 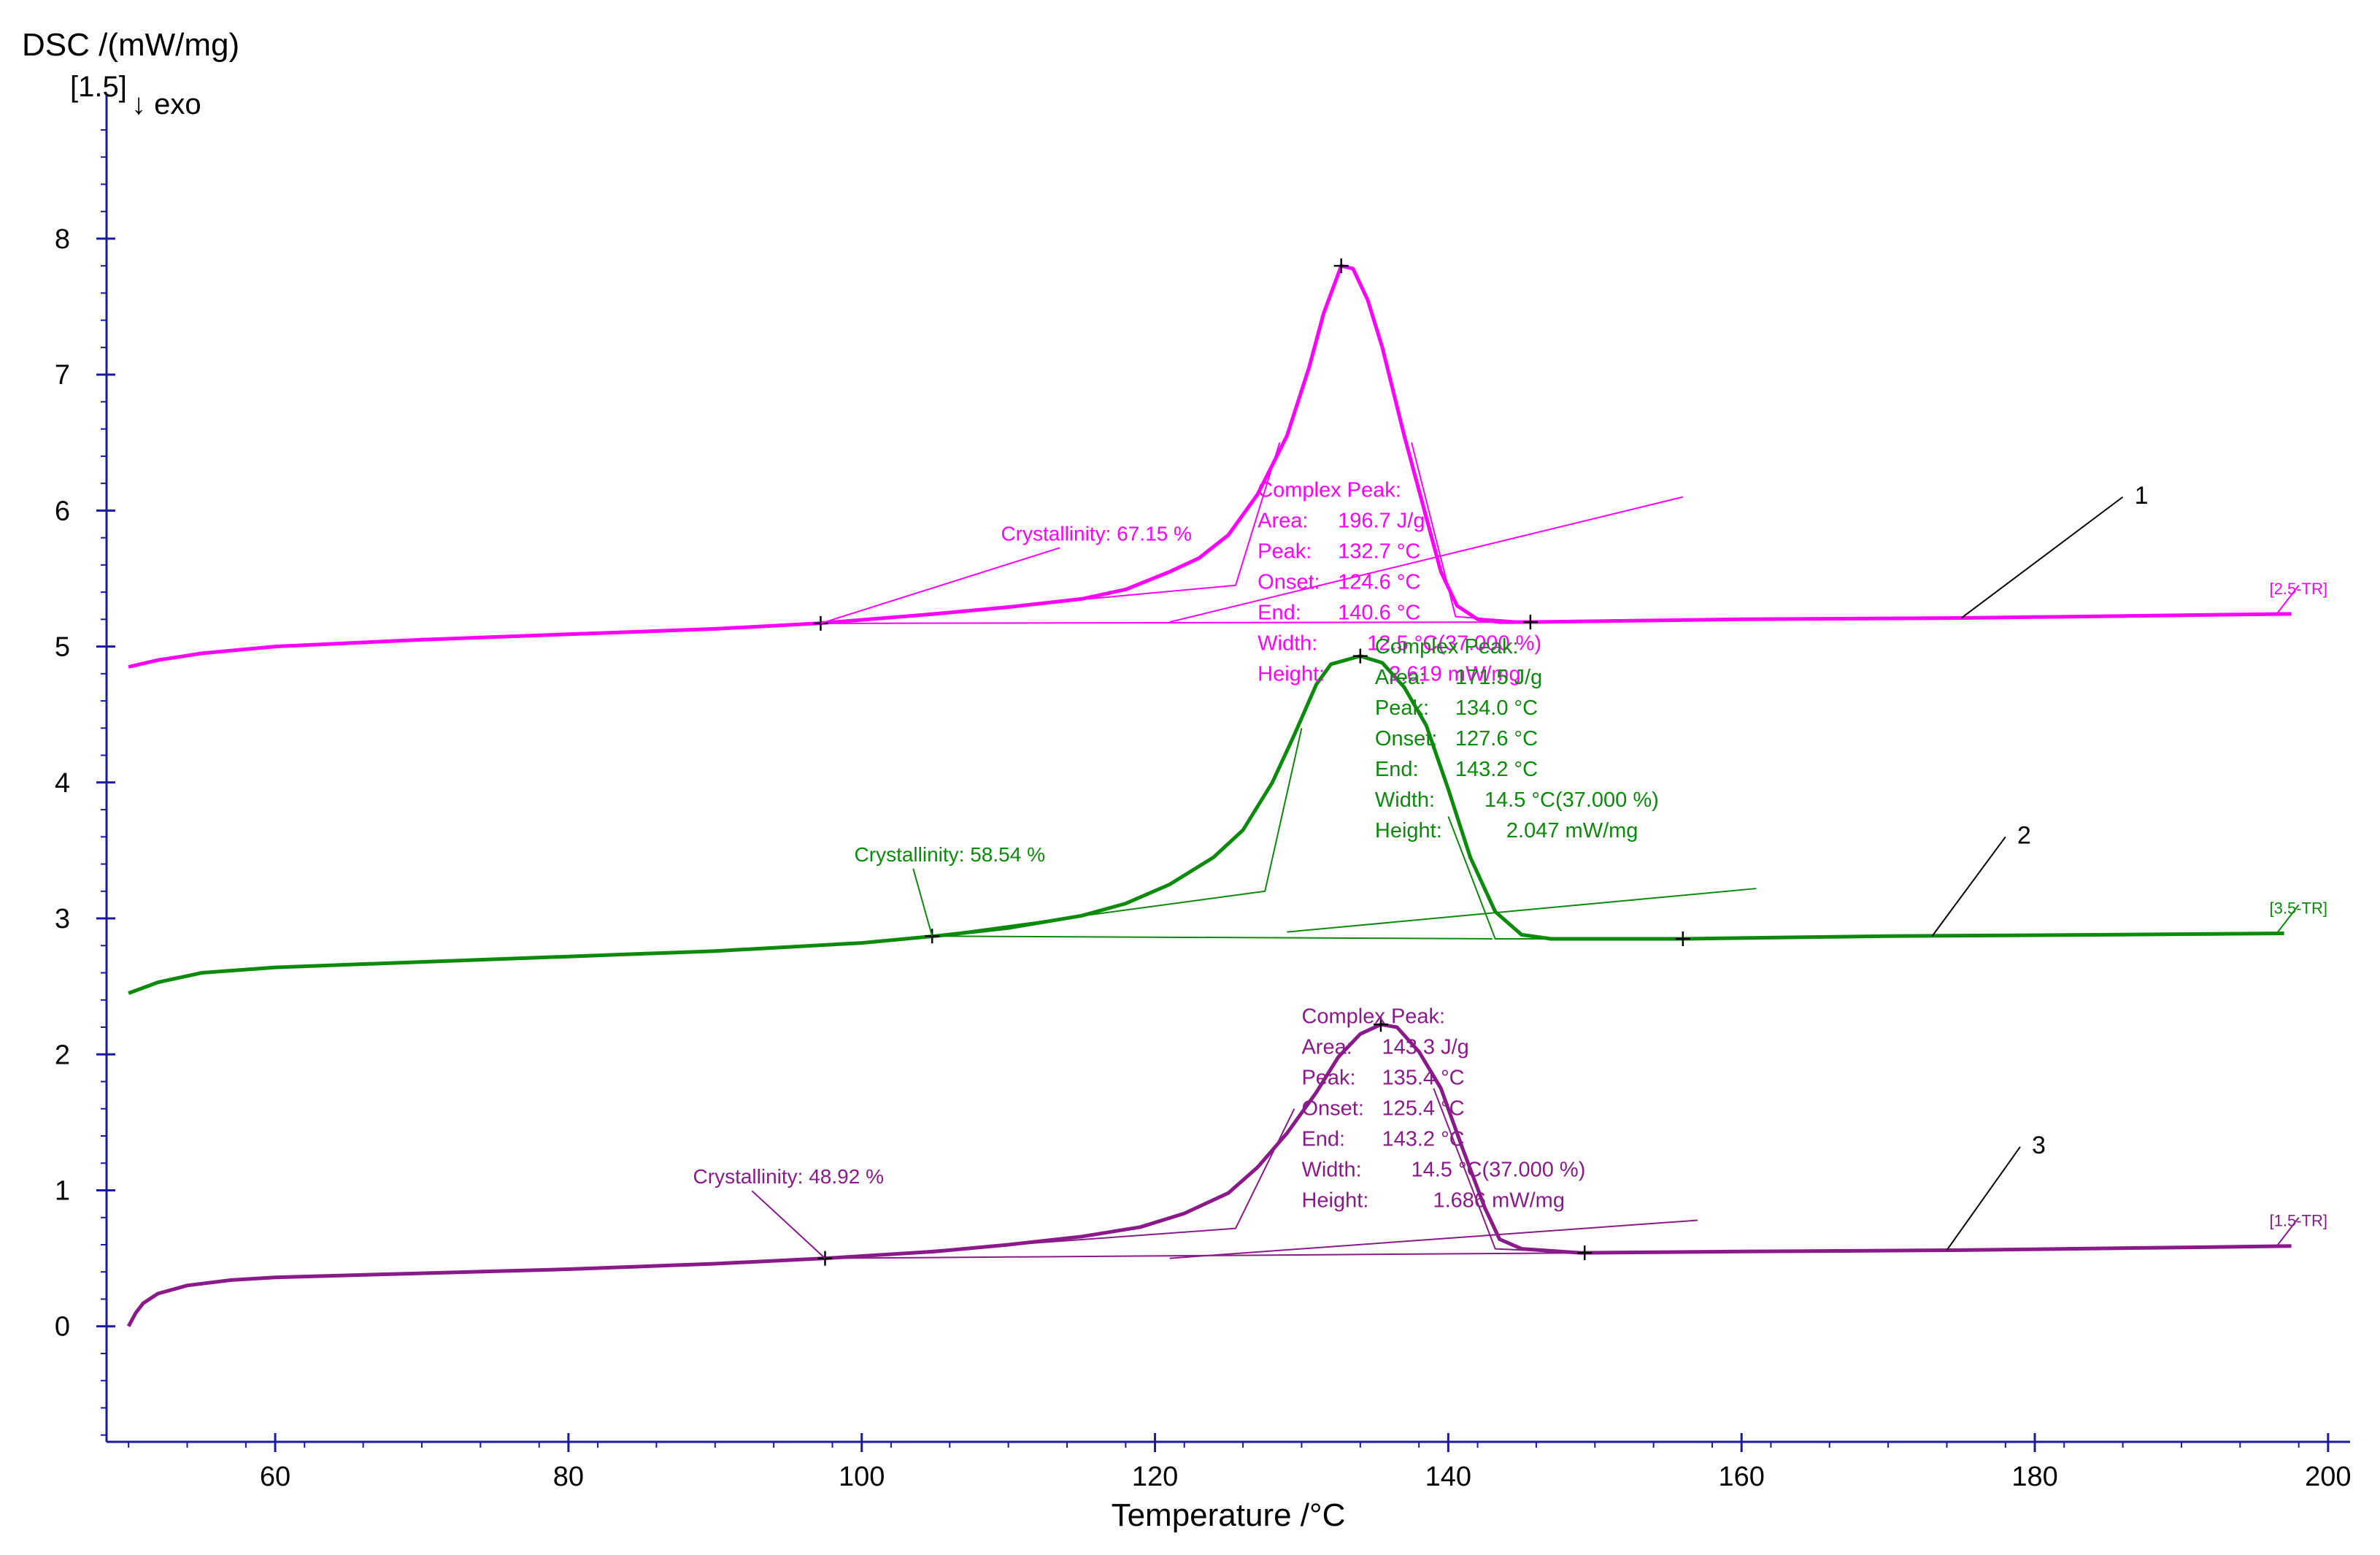 I want to click on crystallinity-label: Crystallinity: 67.15 %, so click(x=1096, y=533).